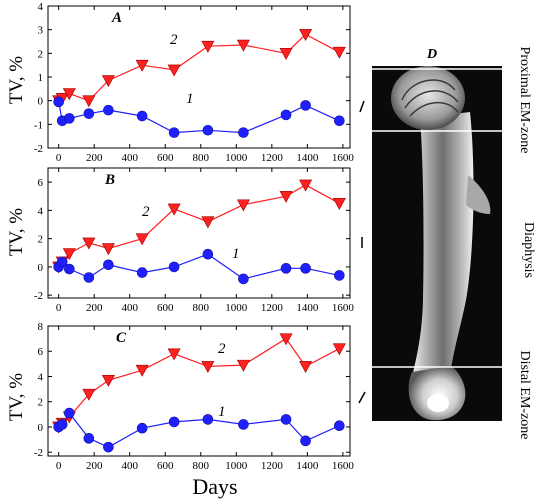 The image size is (550, 503). Describe the element at coordinates (362, 397) in the screenshot. I see `zone-tick-distal` at that location.